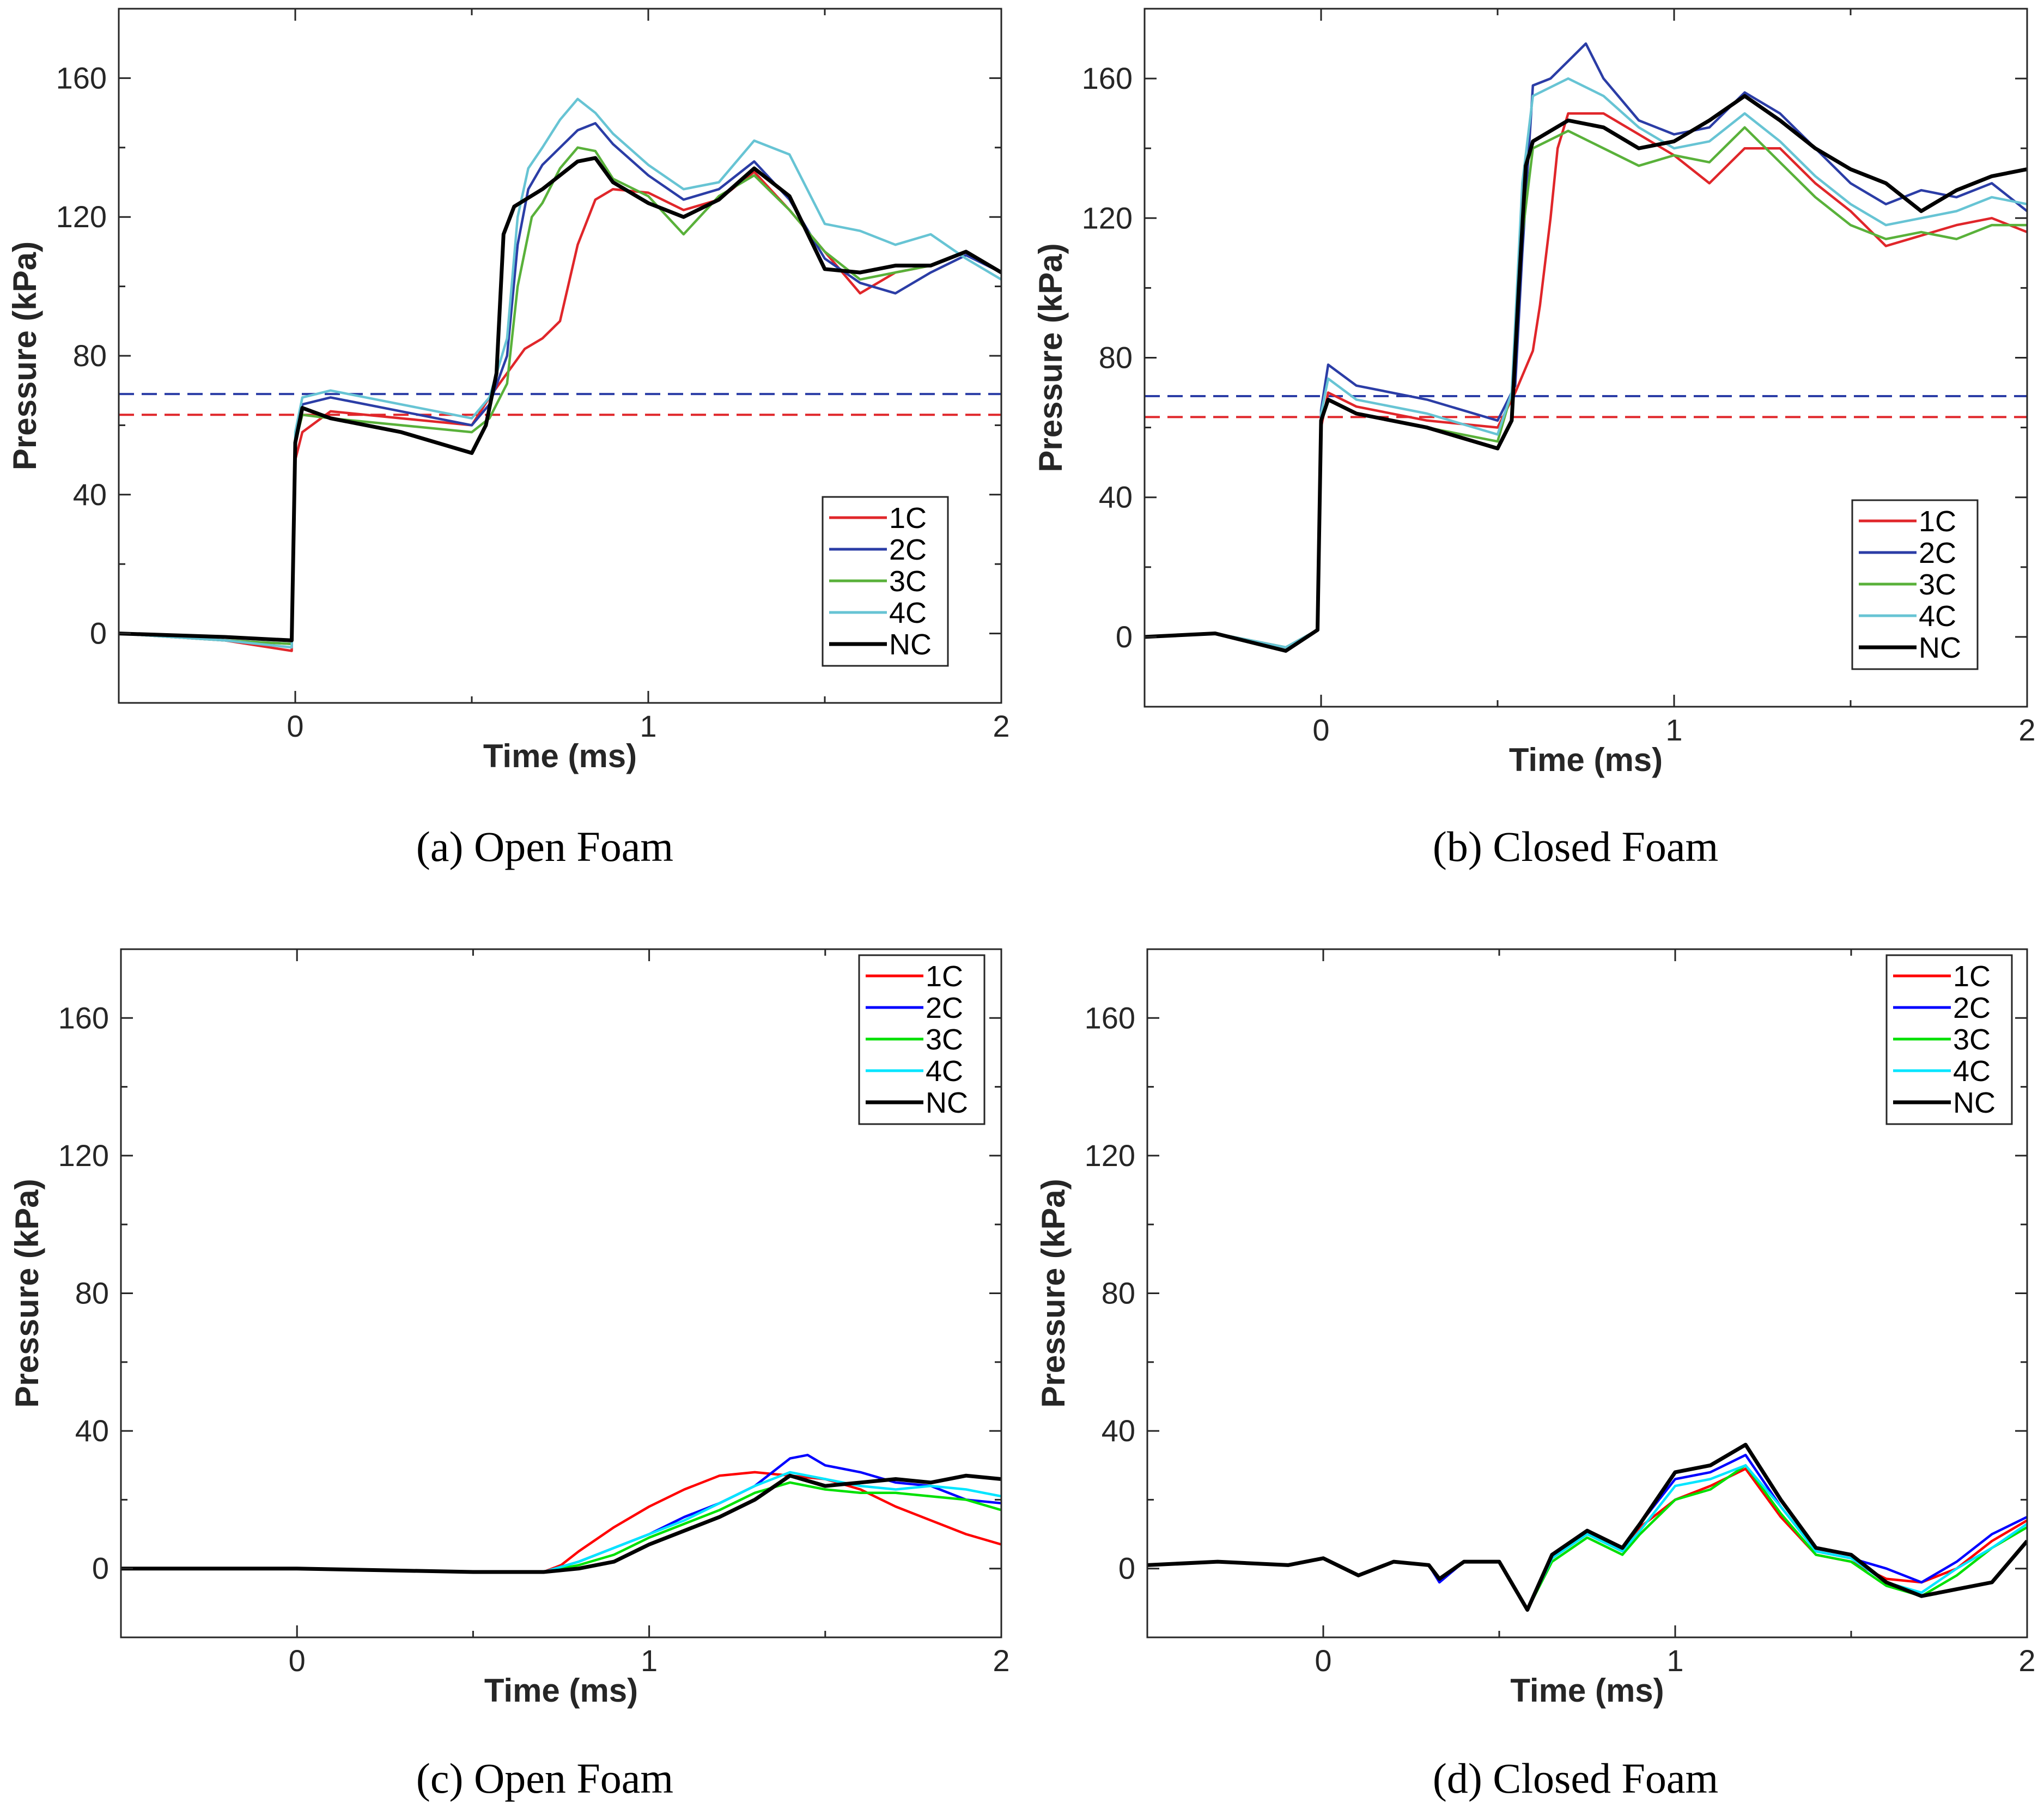 The image size is (2044, 1815). I want to click on series-line-1c, so click(560, 411).